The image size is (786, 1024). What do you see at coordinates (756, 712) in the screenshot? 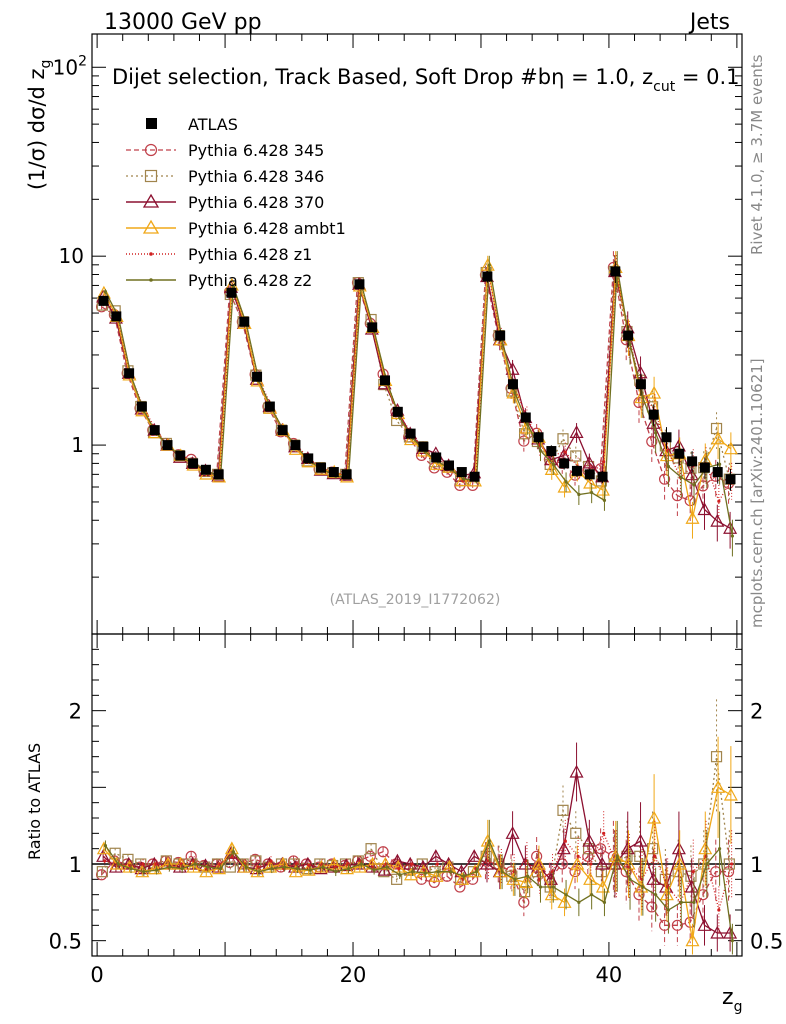
I see `y-ratio-tick-label-right: 2` at bounding box center [756, 712].